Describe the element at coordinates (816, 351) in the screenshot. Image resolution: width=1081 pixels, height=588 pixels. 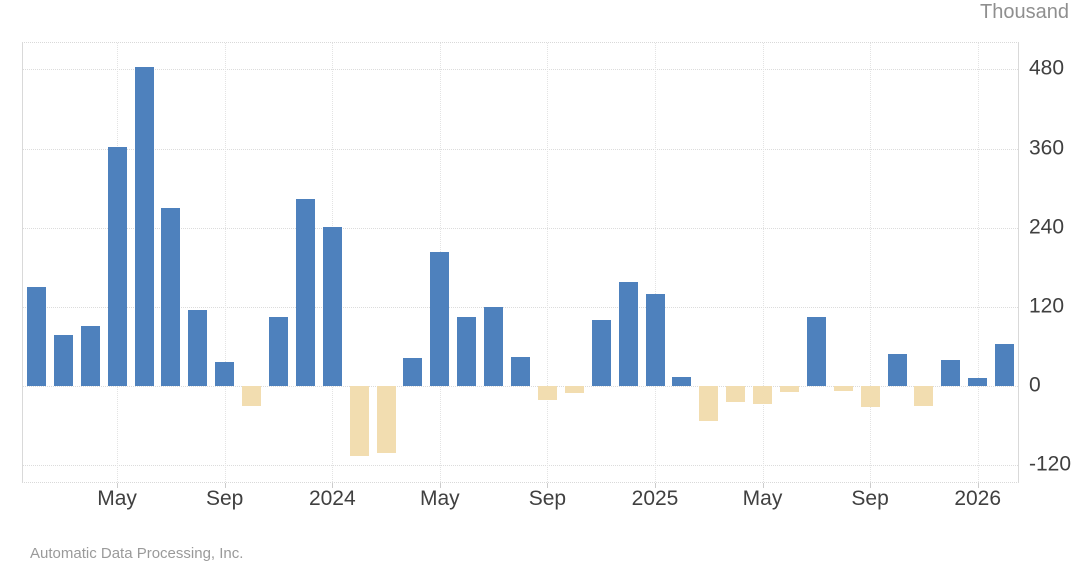
I see `bar-jul-2025` at that location.